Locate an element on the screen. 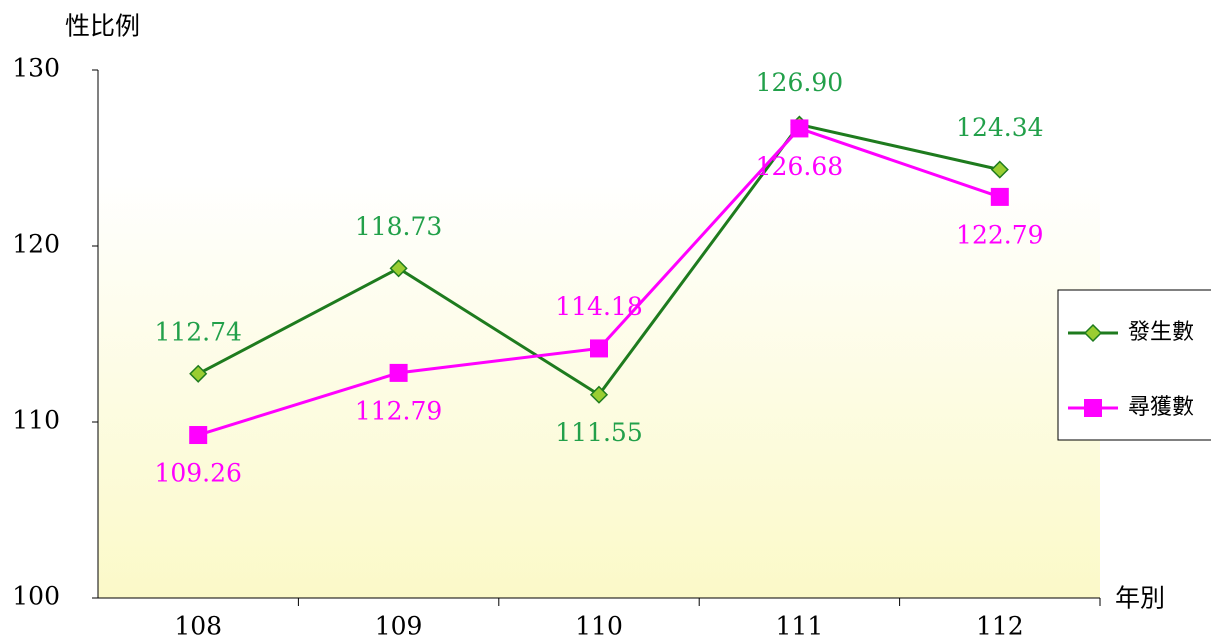 The width and height of the screenshot is (1211, 638). x-tick-label: 110 is located at coordinates (599, 625).